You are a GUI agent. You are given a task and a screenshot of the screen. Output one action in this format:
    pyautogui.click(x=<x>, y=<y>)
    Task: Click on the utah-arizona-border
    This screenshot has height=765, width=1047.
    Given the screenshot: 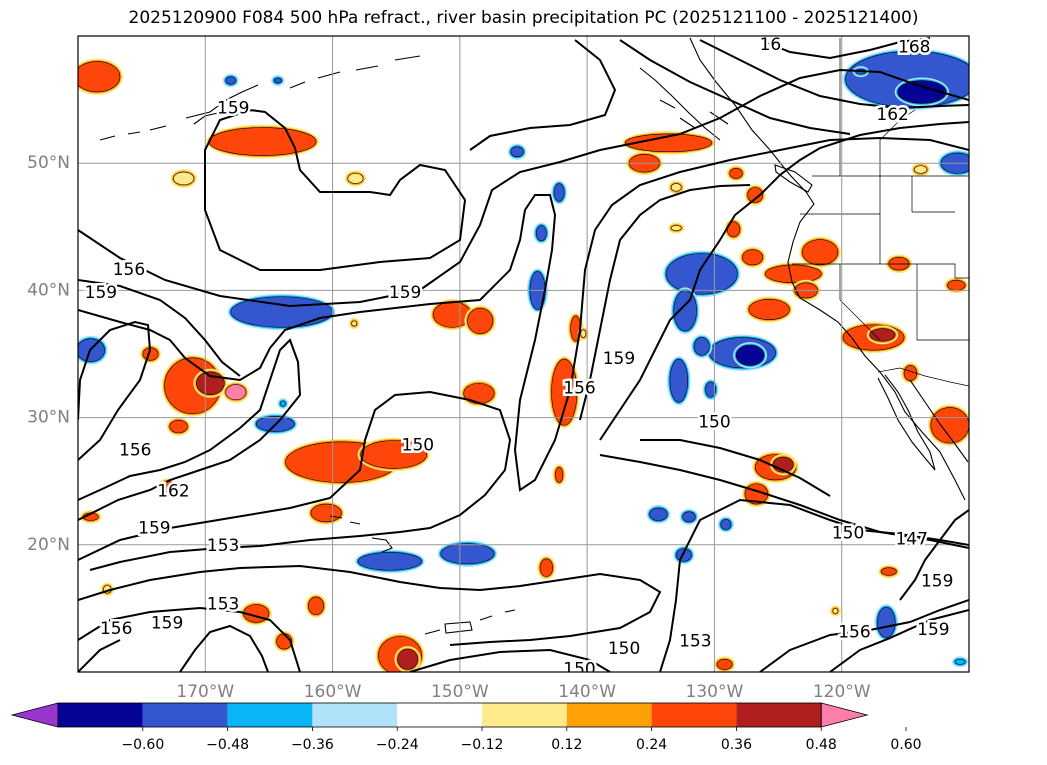 What is the action you would take?
    pyautogui.click(x=942, y=302)
    